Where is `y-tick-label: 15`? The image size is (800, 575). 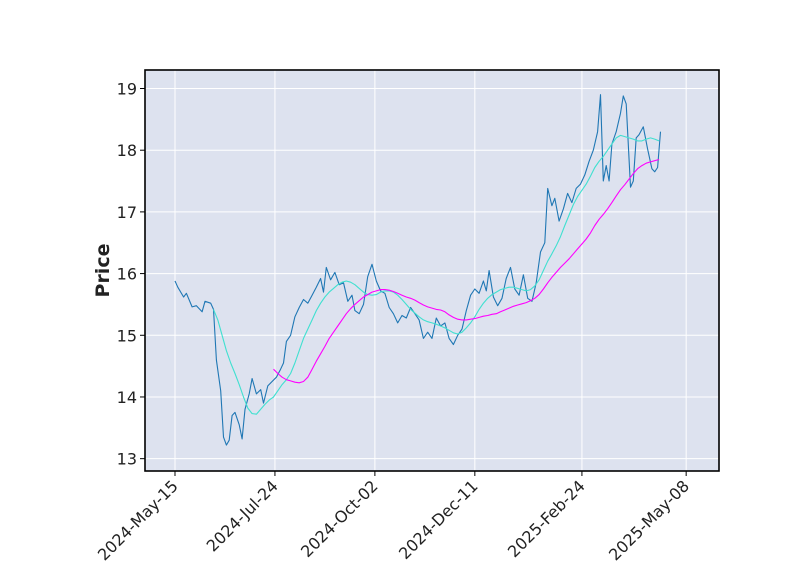
y-tick-label: 15 is located at coordinates (127, 335).